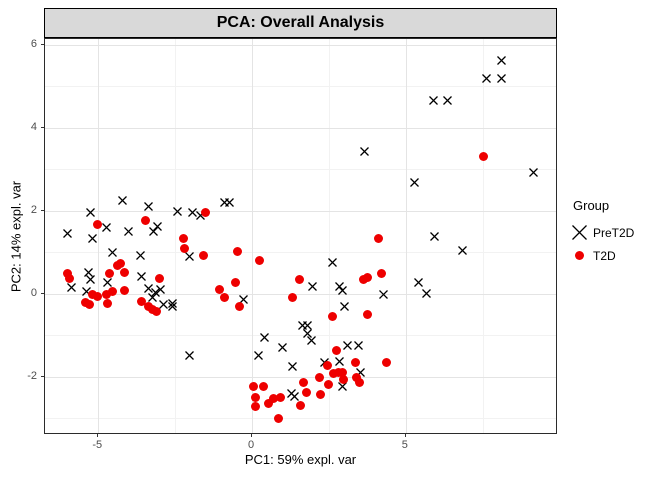  What do you see at coordinates (16, 236) in the screenshot?
I see `y-axis-title: PC2: 14% expl. var` at bounding box center [16, 236].